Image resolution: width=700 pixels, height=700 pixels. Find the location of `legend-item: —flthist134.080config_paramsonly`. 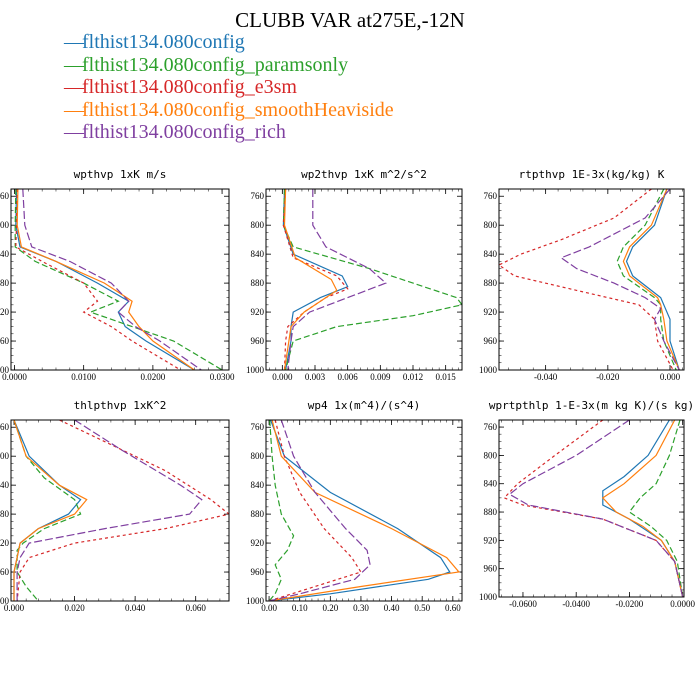

legend-item: —flthist134.080config_paramsonly is located at coordinates (229, 65).